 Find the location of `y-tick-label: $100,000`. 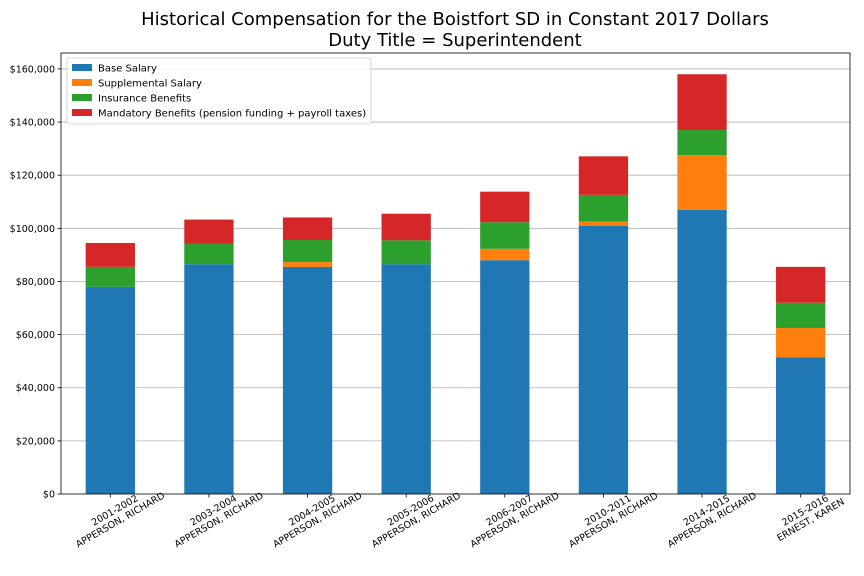

y-tick-label: $100,000 is located at coordinates (32, 229).